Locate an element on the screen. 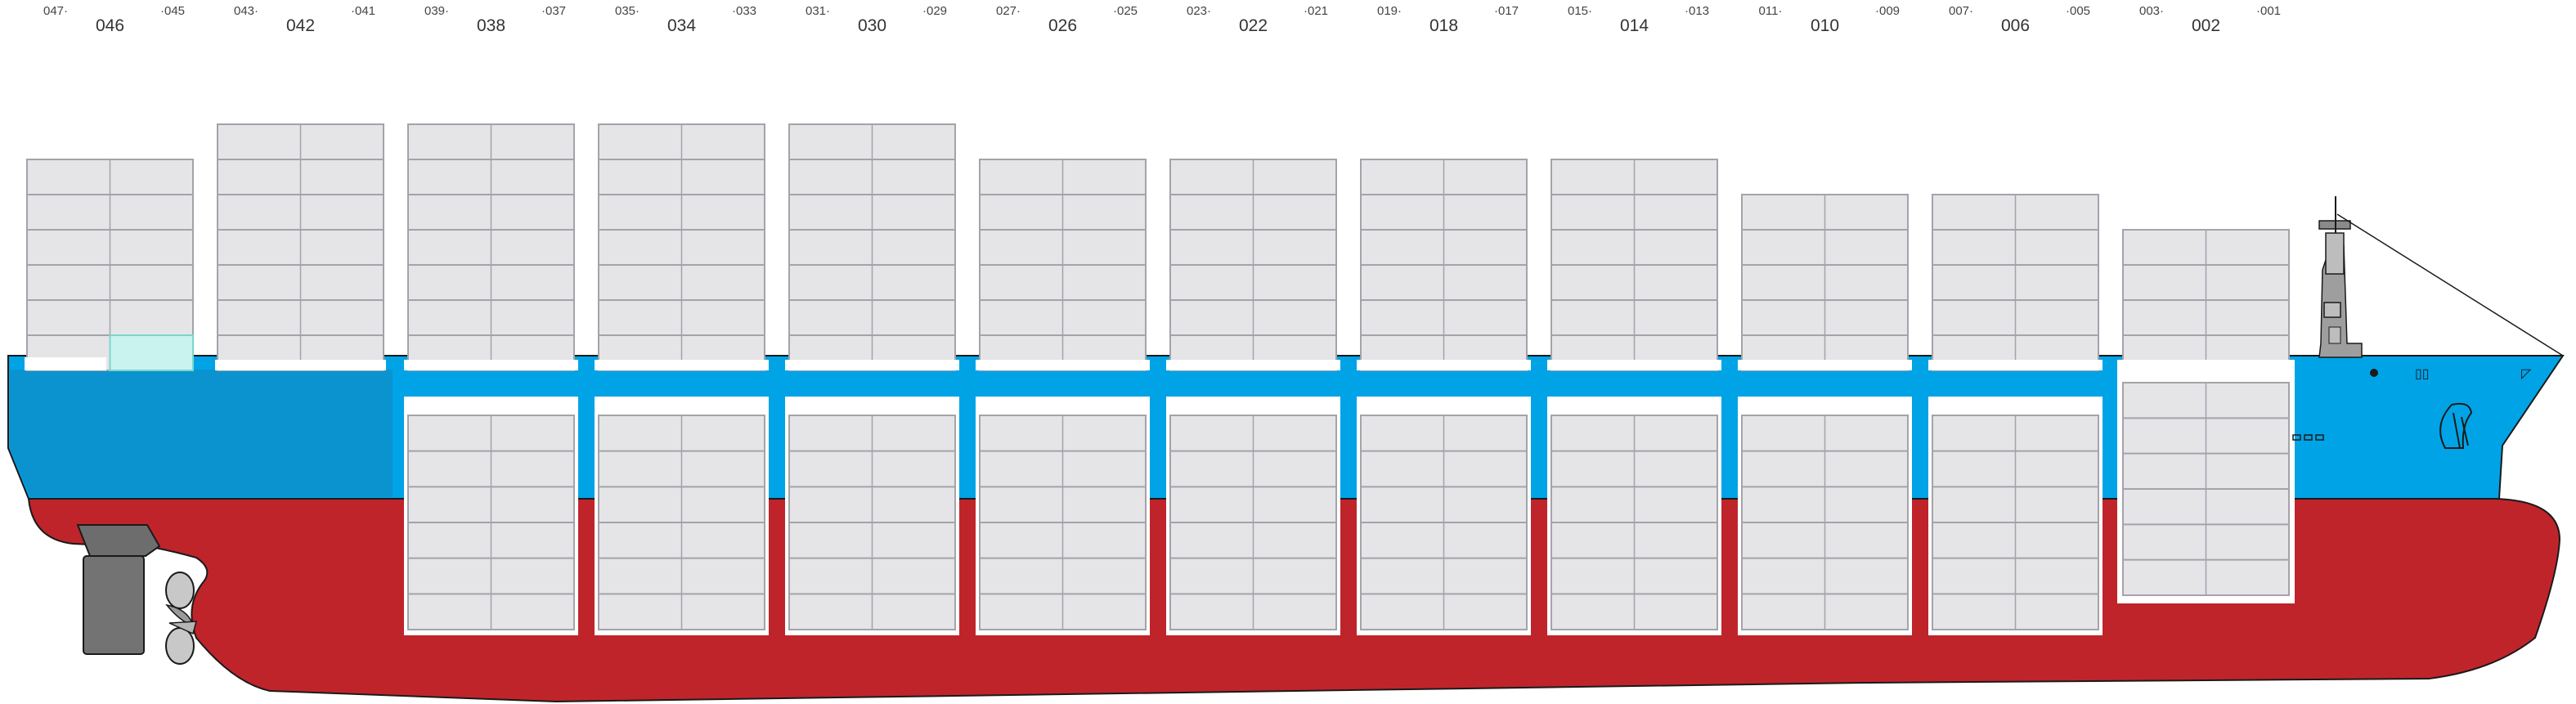 The width and height of the screenshot is (2576, 704). aft-deck-white is located at coordinates (65, 363).